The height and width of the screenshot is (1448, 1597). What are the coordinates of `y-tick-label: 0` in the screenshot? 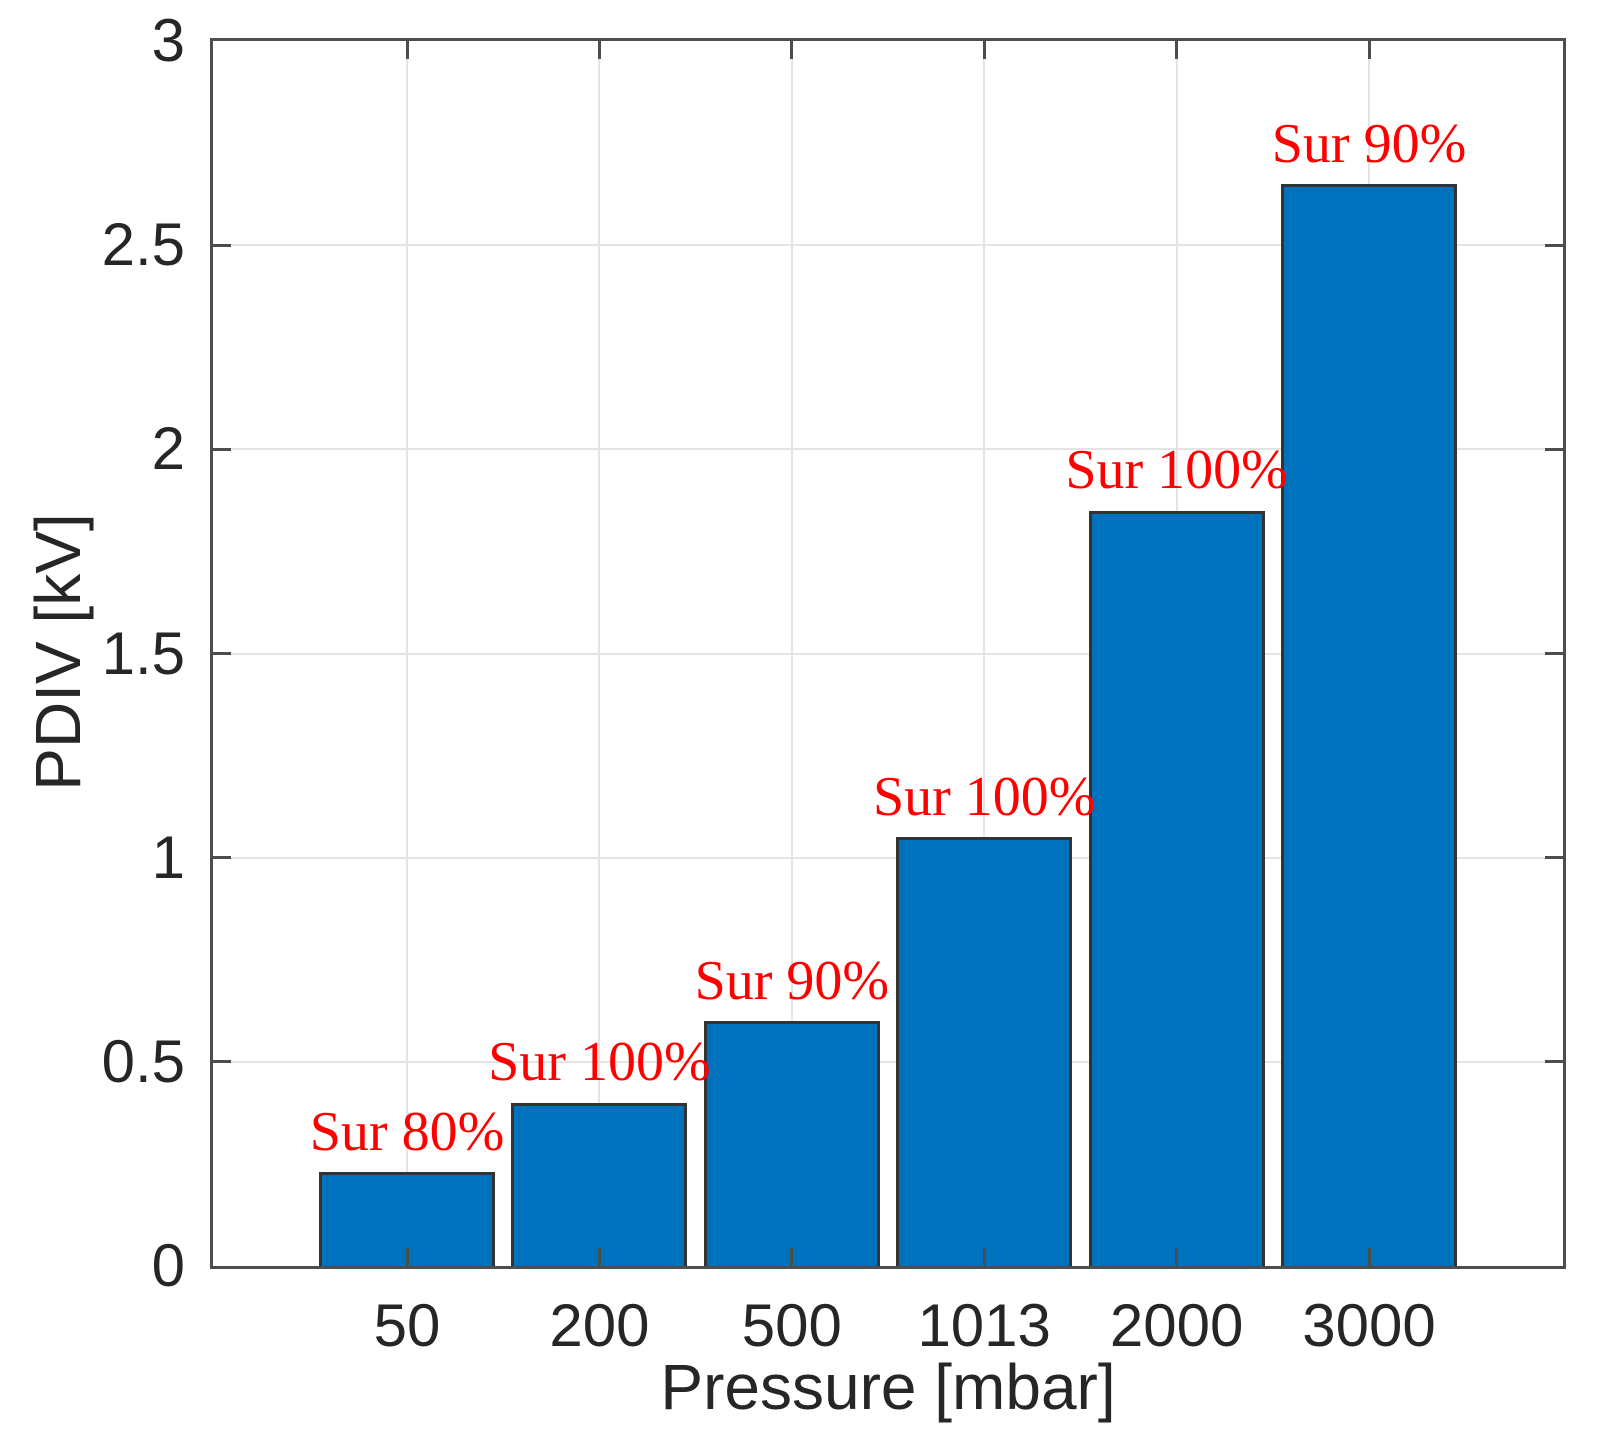 It's located at (168, 1265).